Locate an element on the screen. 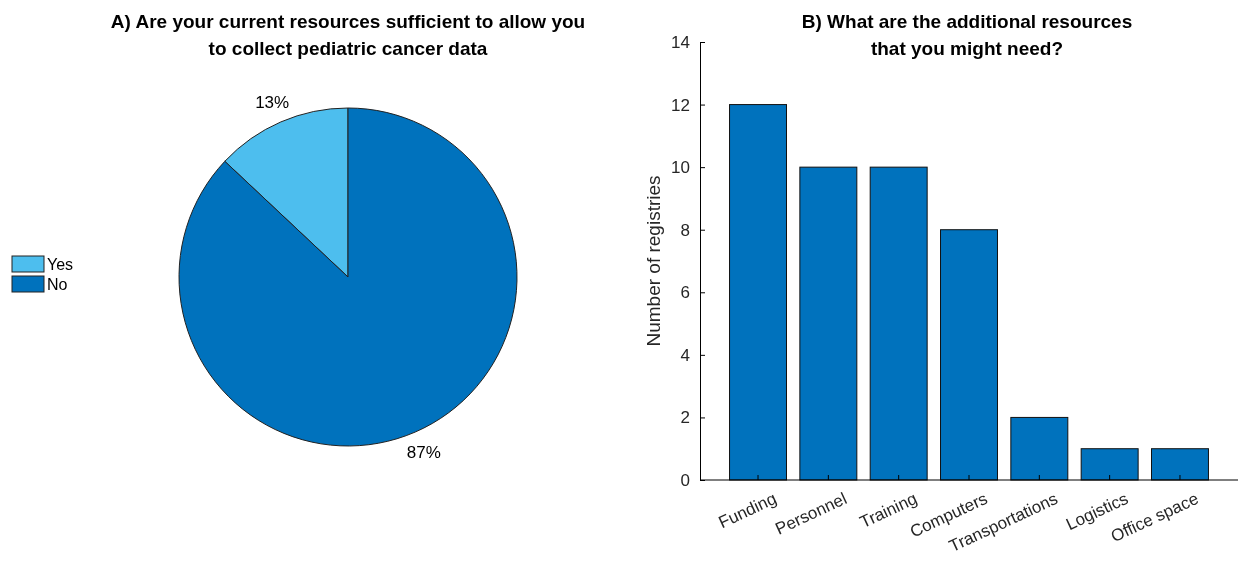 The image size is (1257, 577). data-label: 87% is located at coordinates (423, 453).